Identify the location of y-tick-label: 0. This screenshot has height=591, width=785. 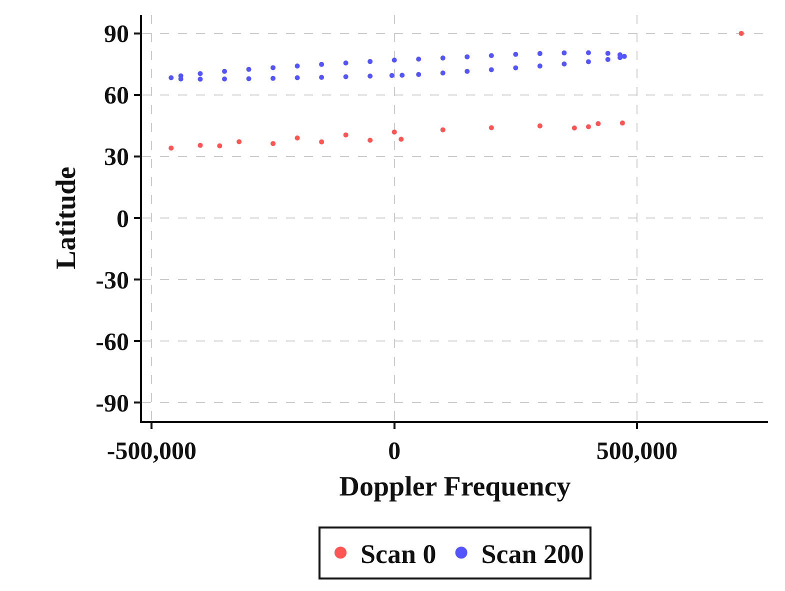
(122, 219).